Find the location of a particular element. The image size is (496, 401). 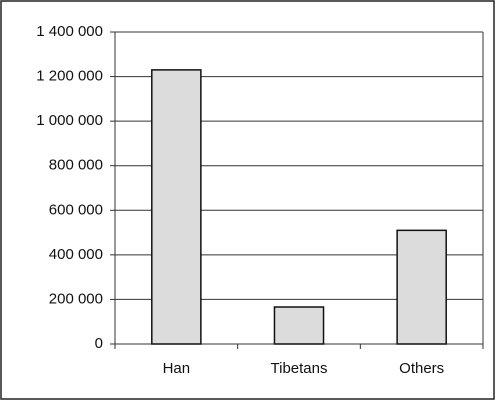

x-tick-label: Tibetans is located at coordinates (299, 368).